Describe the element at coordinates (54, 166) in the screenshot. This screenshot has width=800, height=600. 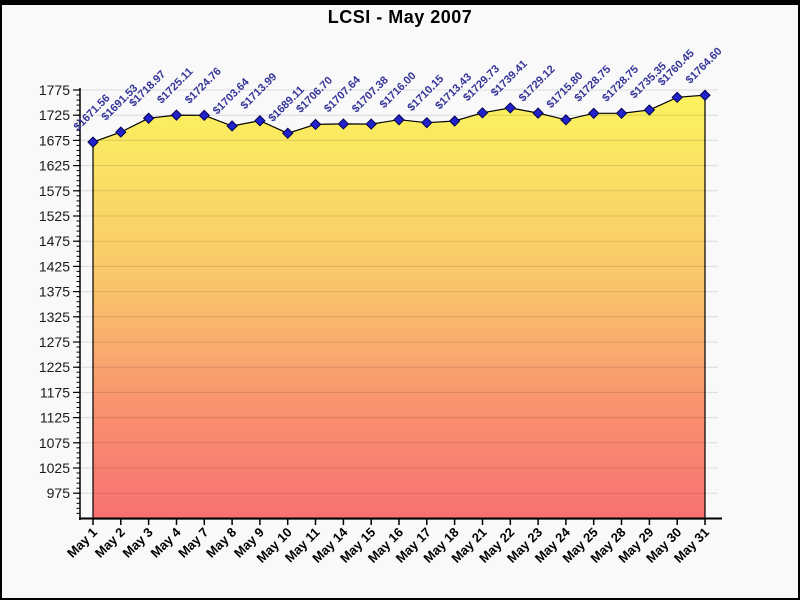
I see `y-tick-label: 1625` at that location.